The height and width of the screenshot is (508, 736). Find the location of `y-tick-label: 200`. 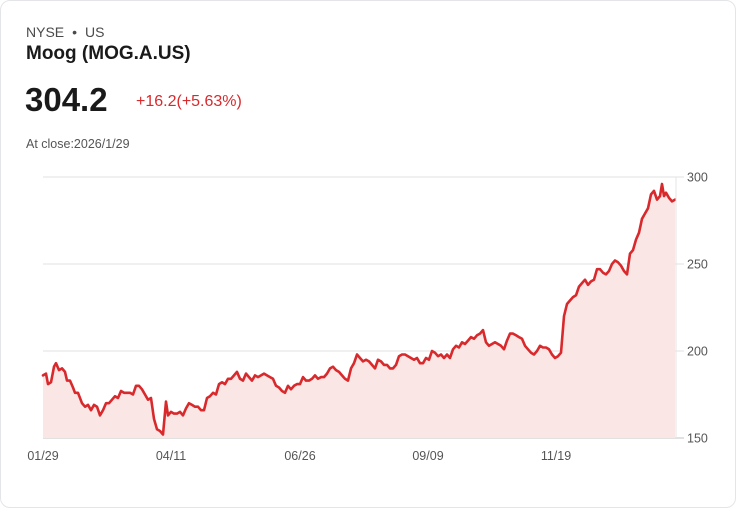

y-tick-label: 200 is located at coordinates (697, 352).